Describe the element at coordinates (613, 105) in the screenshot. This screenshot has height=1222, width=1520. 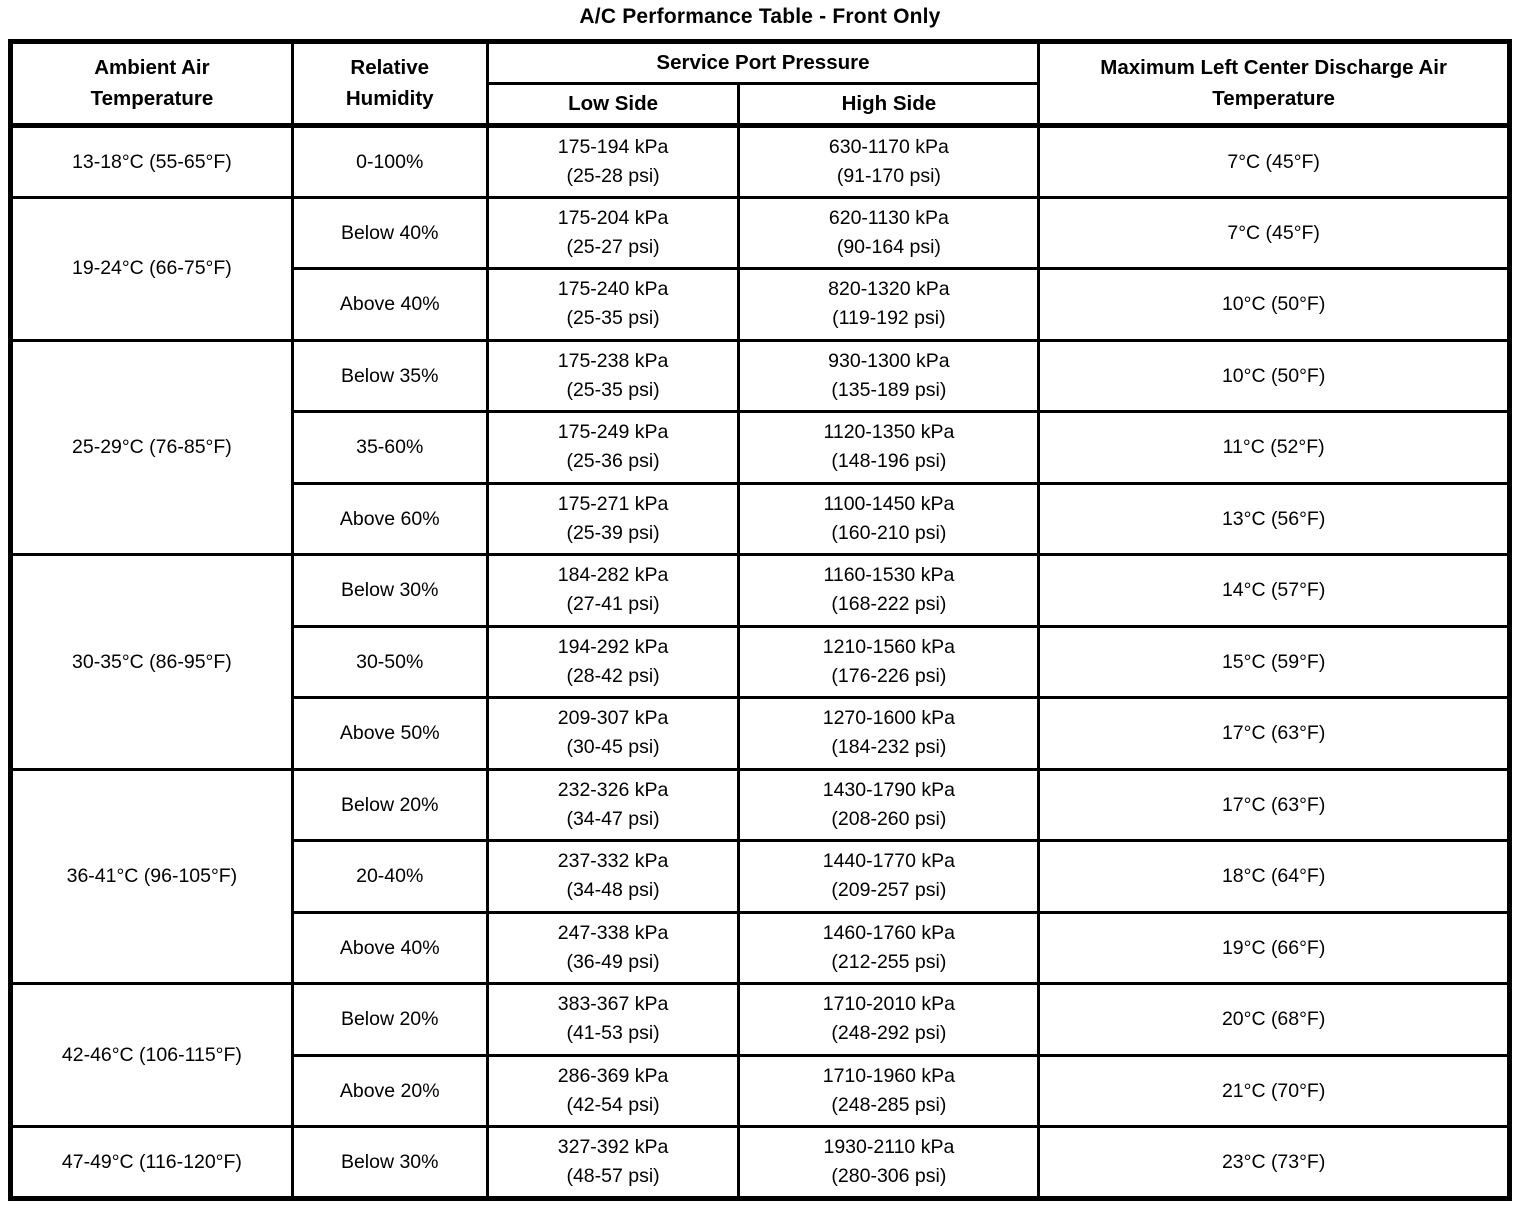
I see `header-low-side: Low Side` at that location.